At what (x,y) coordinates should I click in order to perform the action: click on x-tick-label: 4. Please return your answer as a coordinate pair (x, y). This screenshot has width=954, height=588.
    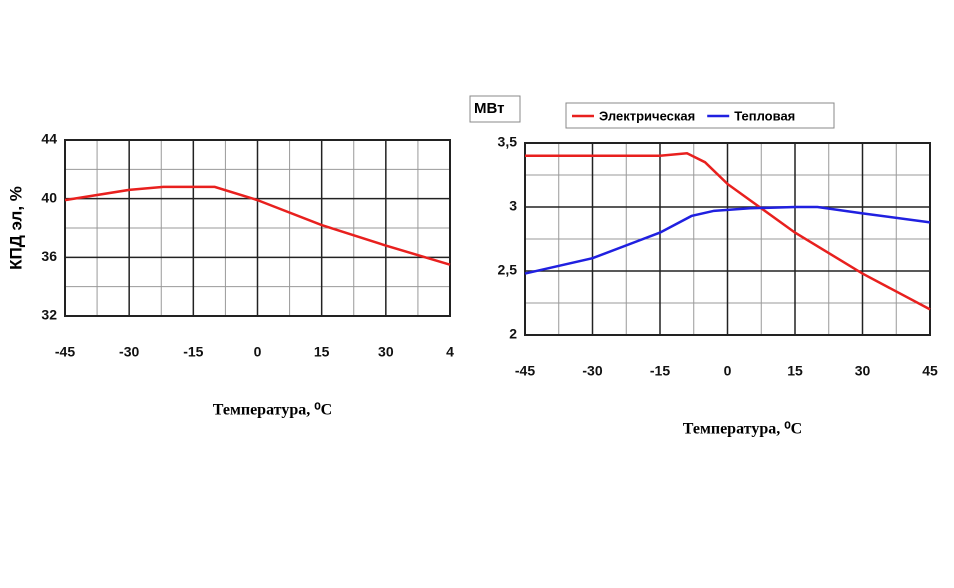
    Looking at the image, I should click on (450, 352).